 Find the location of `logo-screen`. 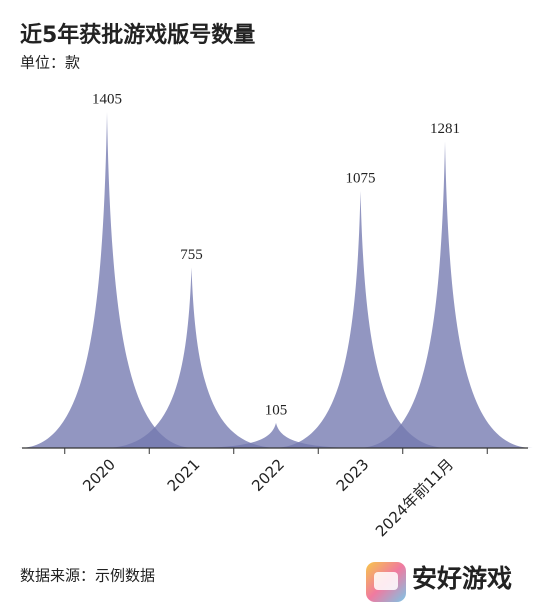

logo-screen is located at coordinates (386, 581).